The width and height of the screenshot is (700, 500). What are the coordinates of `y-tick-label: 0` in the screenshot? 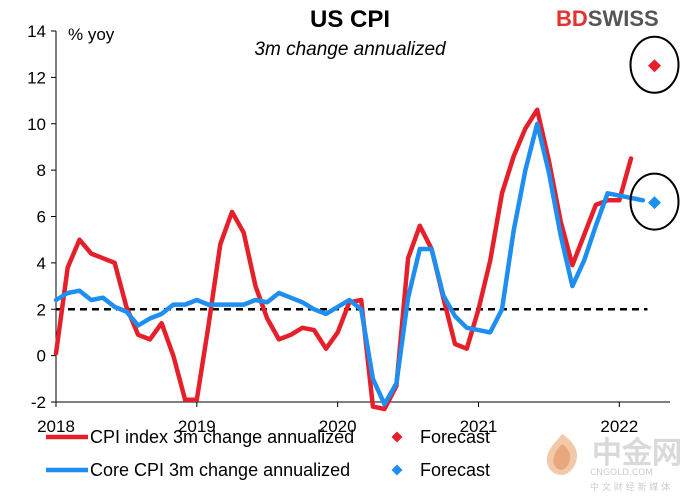 It's located at (41, 356).